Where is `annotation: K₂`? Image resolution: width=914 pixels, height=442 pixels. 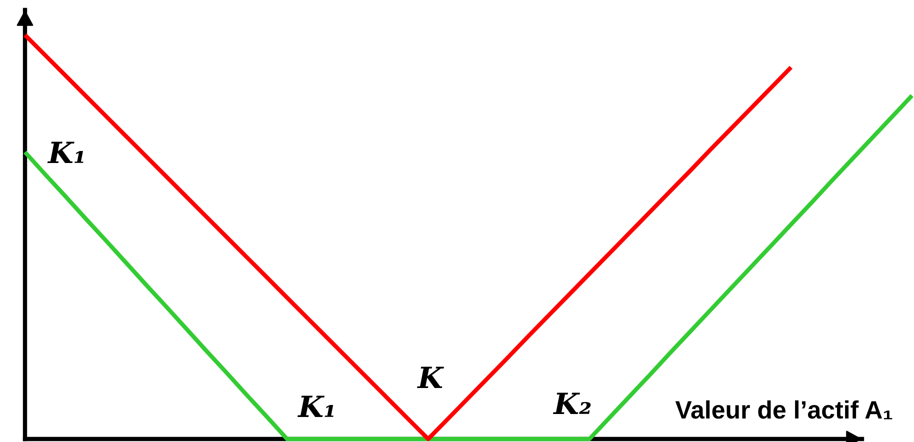
annotation: K₂ is located at coordinates (571, 403).